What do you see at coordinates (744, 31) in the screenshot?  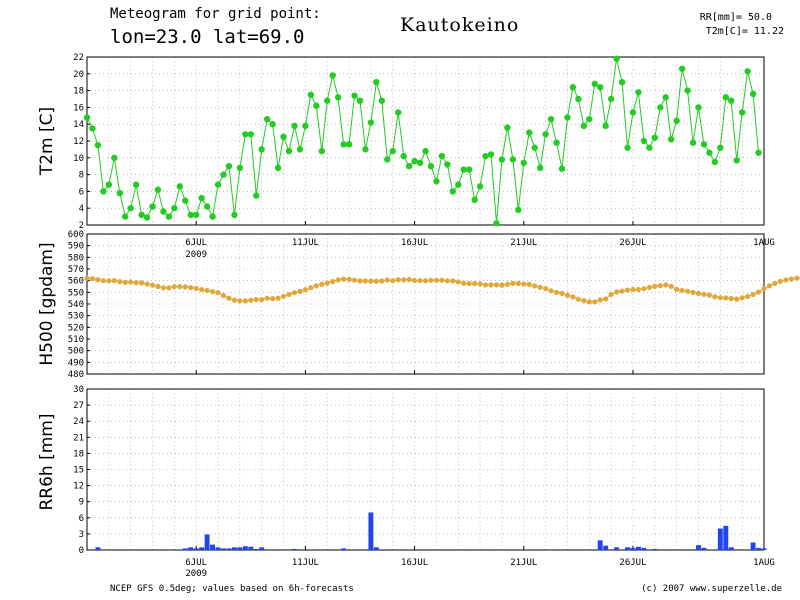 I see `t2m-mean-label: T2m[C]= 11.22` at bounding box center [744, 31].